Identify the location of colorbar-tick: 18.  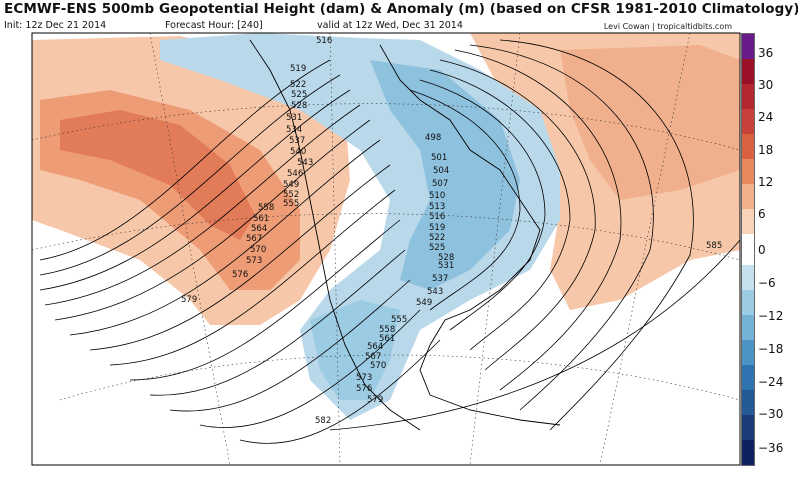
(766, 150).